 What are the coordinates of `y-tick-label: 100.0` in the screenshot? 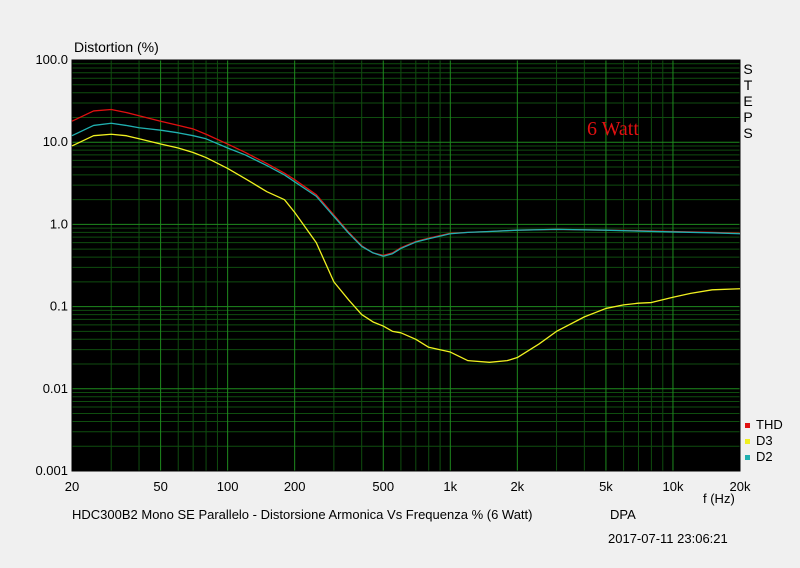 It's located at (51, 59).